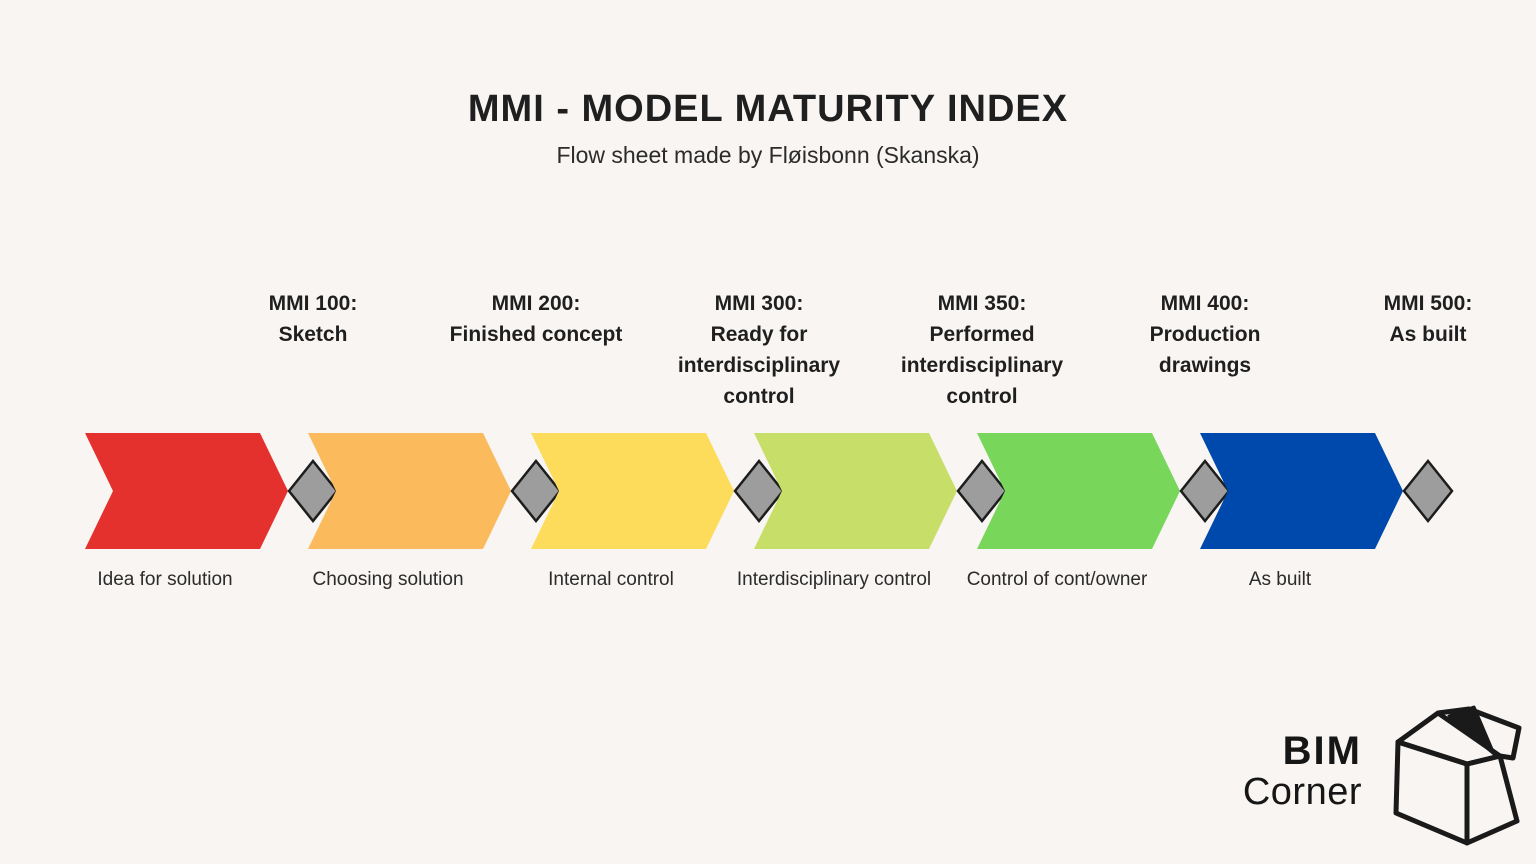  I want to click on logo-wordmark: BIM Corner, so click(1302, 770).